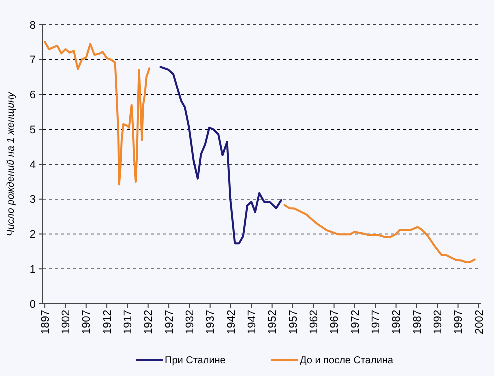 This screenshot has height=376, width=494. What do you see at coordinates (149, 322) in the screenshot?
I see `x-tick-label: 1922` at bounding box center [149, 322].